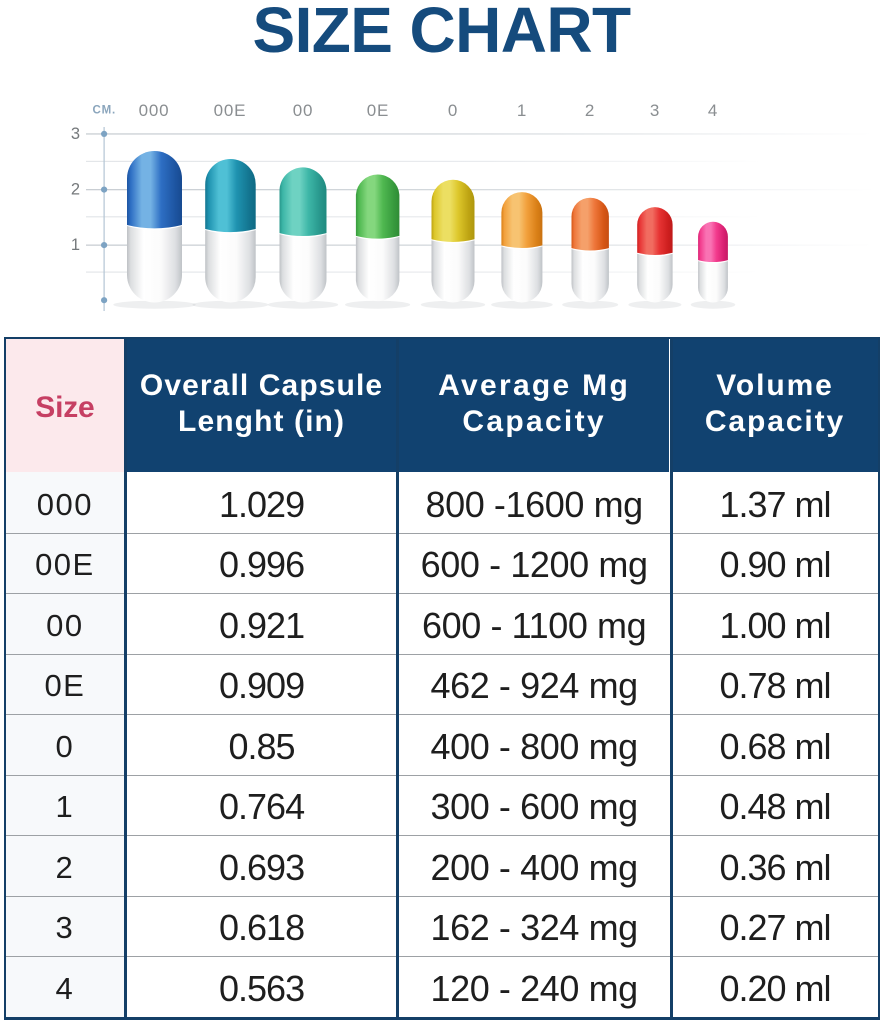  Describe the element at coordinates (303, 110) in the screenshot. I see `svg-text: 00` at that location.